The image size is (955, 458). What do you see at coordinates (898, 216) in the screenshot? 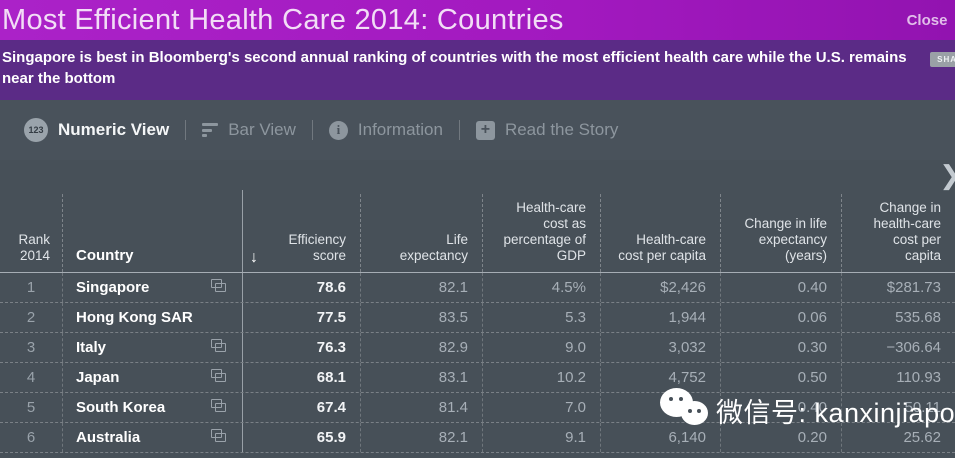
I see `column-header-change-cost: Change in health-care cost per capita` at bounding box center [898, 216].